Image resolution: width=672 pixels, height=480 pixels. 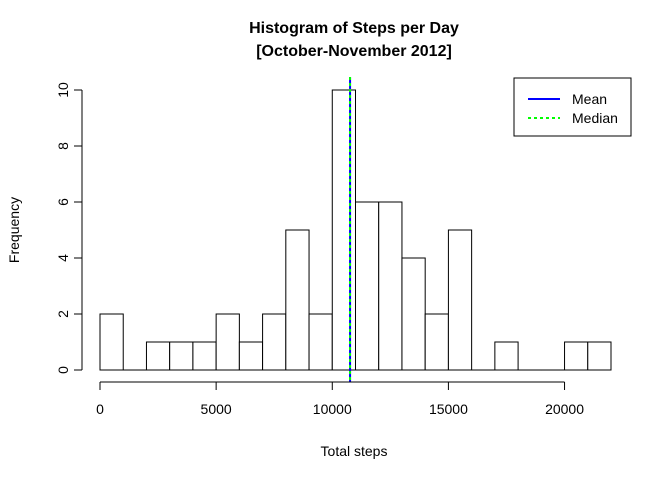 What do you see at coordinates (14, 230) in the screenshot?
I see `y-axis-label: Frequency` at bounding box center [14, 230].